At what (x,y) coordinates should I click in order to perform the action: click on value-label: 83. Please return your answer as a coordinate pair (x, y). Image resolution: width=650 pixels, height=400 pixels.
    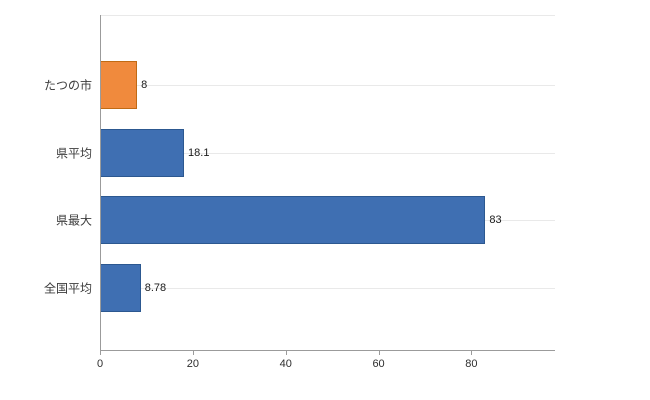
    Looking at the image, I should click on (495, 220).